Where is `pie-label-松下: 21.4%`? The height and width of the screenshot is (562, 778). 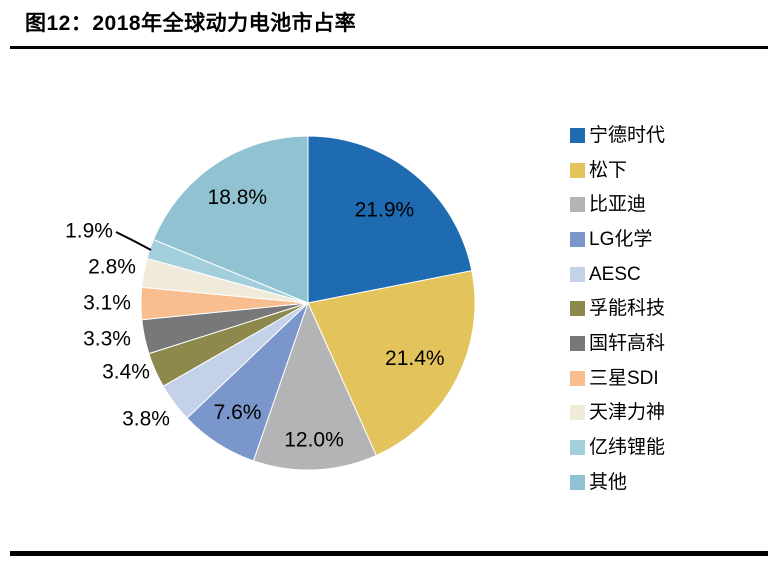 pie-label-松下: 21.4% is located at coordinates (415, 358).